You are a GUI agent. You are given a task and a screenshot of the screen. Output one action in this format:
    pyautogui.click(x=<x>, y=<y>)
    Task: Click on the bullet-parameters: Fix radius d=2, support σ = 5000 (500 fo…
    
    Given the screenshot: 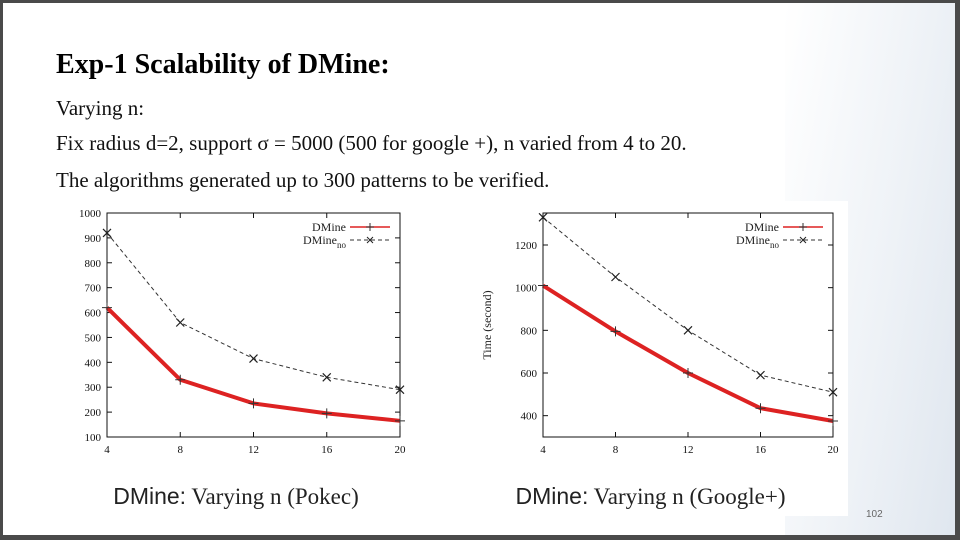 What is the action you would take?
    pyautogui.click(x=371, y=143)
    